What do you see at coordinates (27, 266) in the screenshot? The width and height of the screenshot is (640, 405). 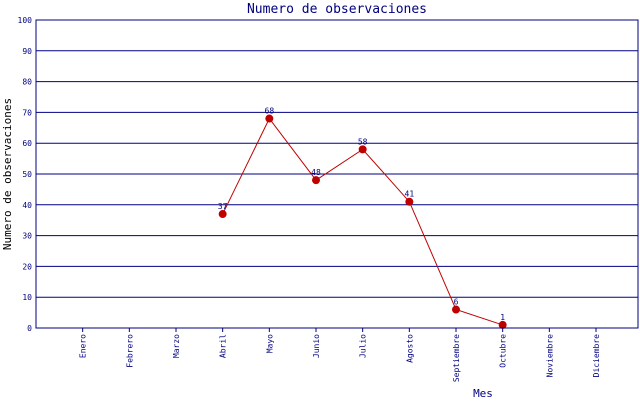 I see `y-tick-label: 20` at bounding box center [27, 266].